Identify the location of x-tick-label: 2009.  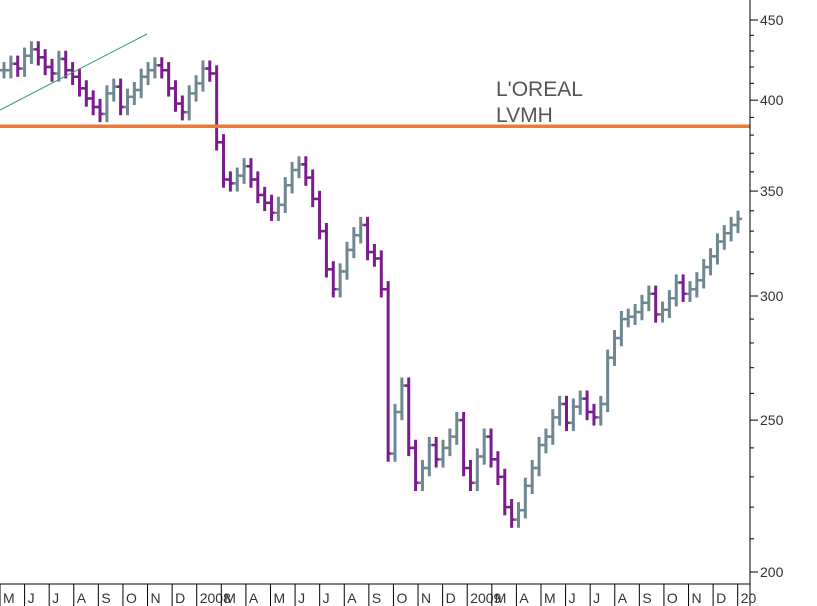
(485, 598).